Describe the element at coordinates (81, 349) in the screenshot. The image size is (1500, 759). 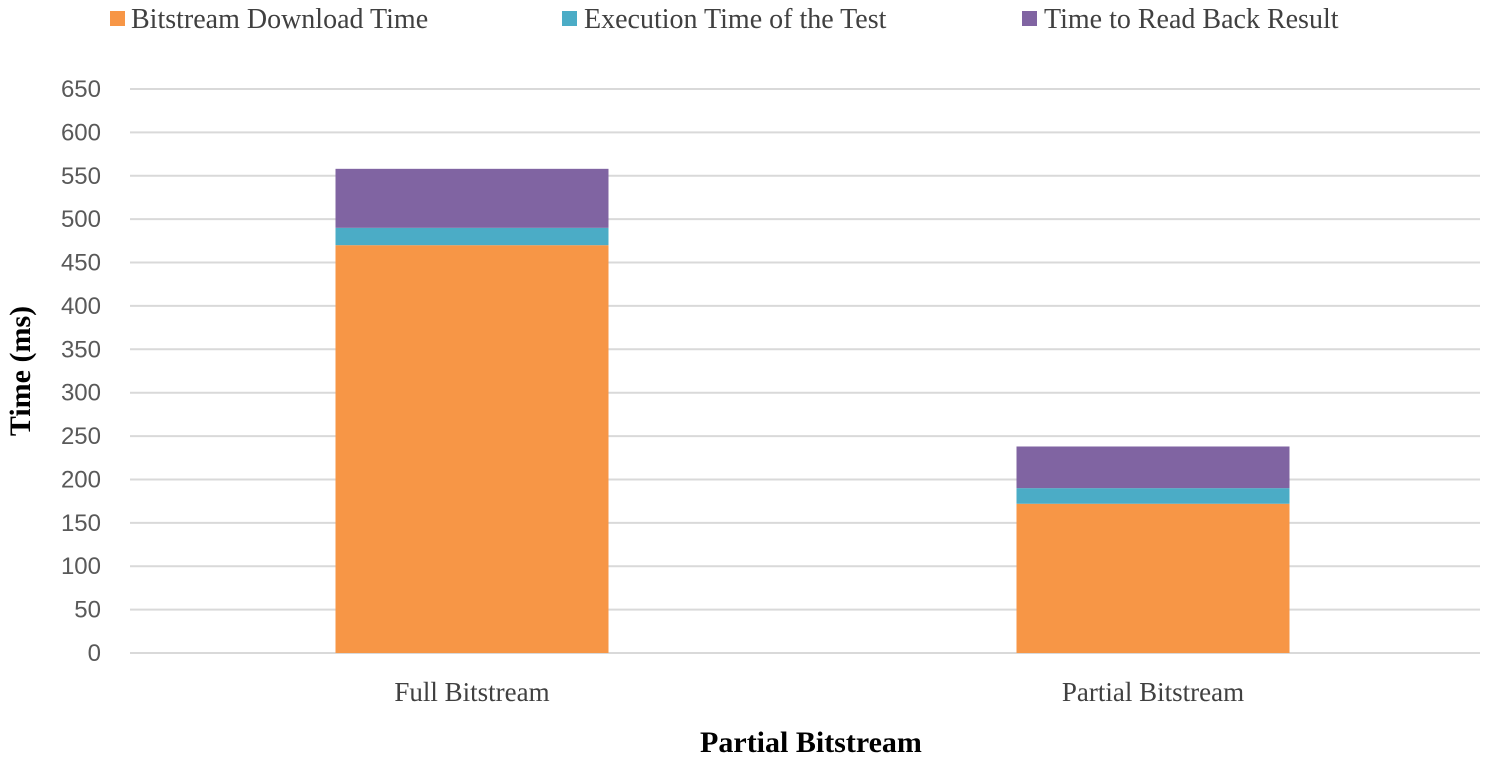
I see `y-tick-label-350: 350` at that location.